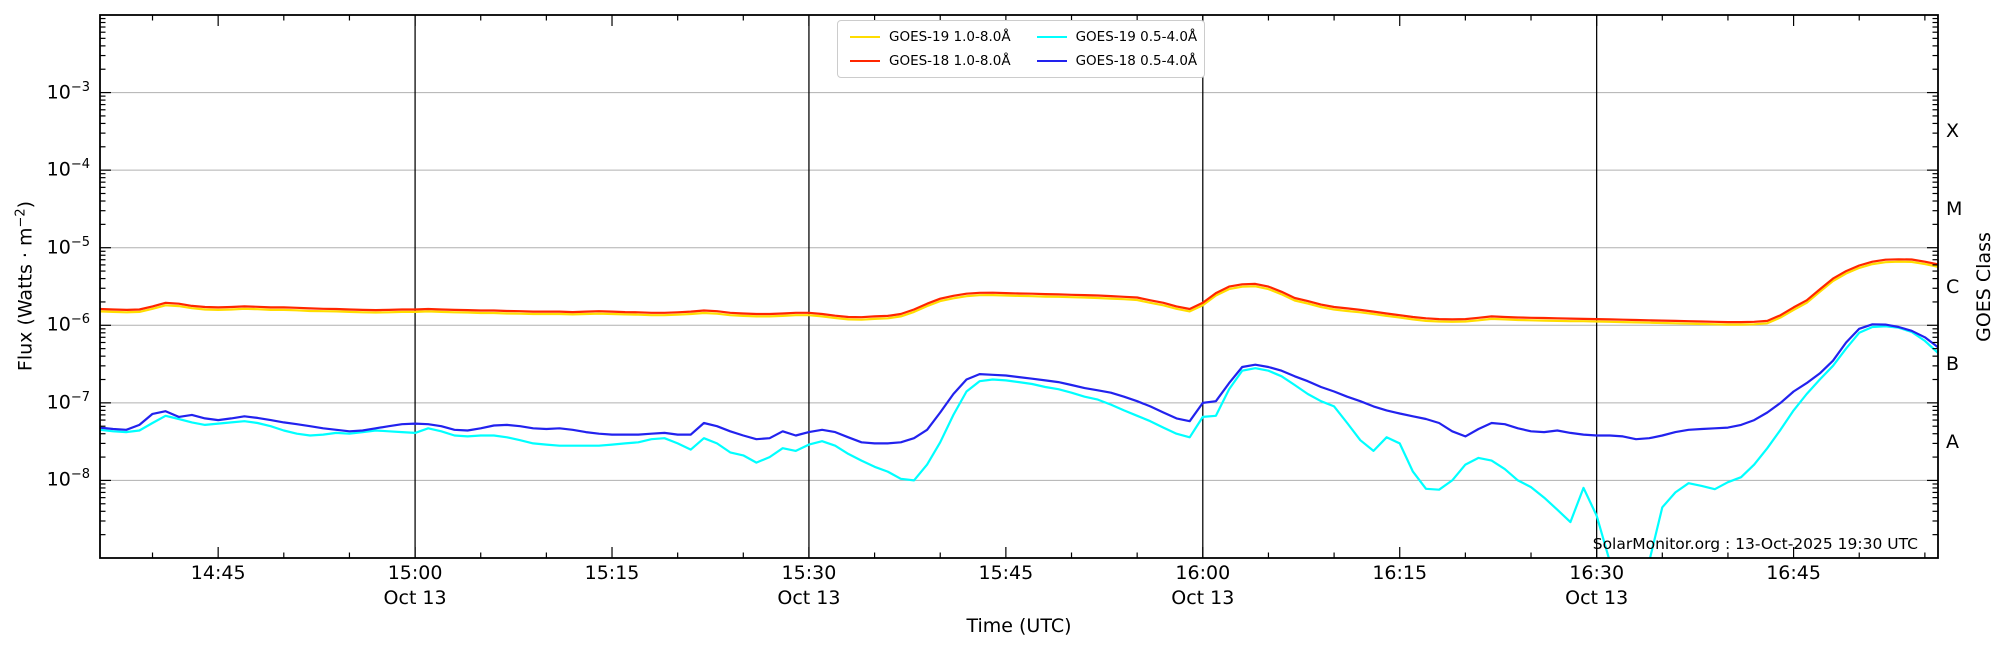 This screenshot has height=650, width=2000. Describe the element at coordinates (68, 91) in the screenshot. I see `y-tick-label-1e-3: 10⁻³` at that location.